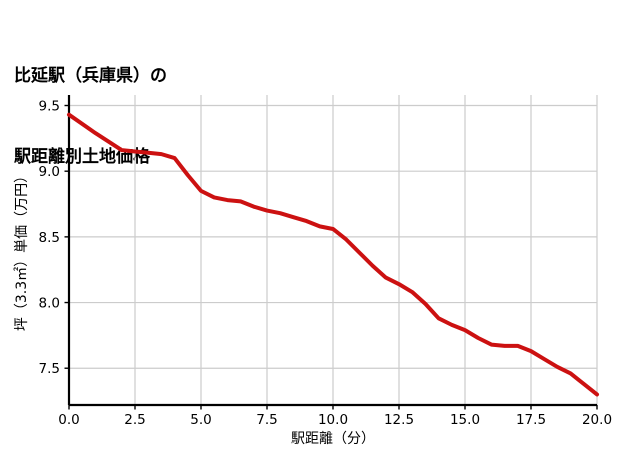 Image resolution: width=621 pixels, height=465 pixels. Describe the element at coordinates (333, 438) in the screenshot. I see `x-axis-title: 駅距離（分）` at that location.